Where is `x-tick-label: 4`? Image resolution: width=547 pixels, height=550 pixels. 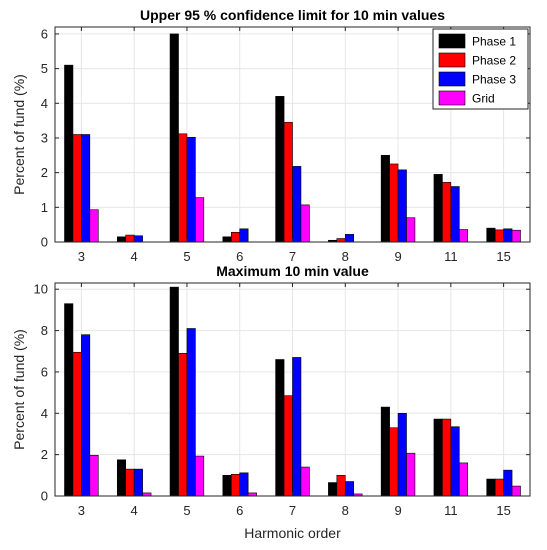 x-tick-label: 4 is located at coordinates (134, 510).